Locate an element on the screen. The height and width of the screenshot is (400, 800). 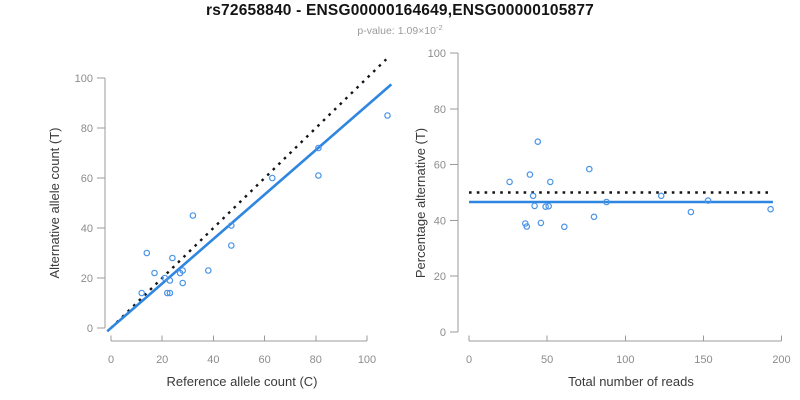
x-tick-label: 150 is located at coordinates (703, 360).